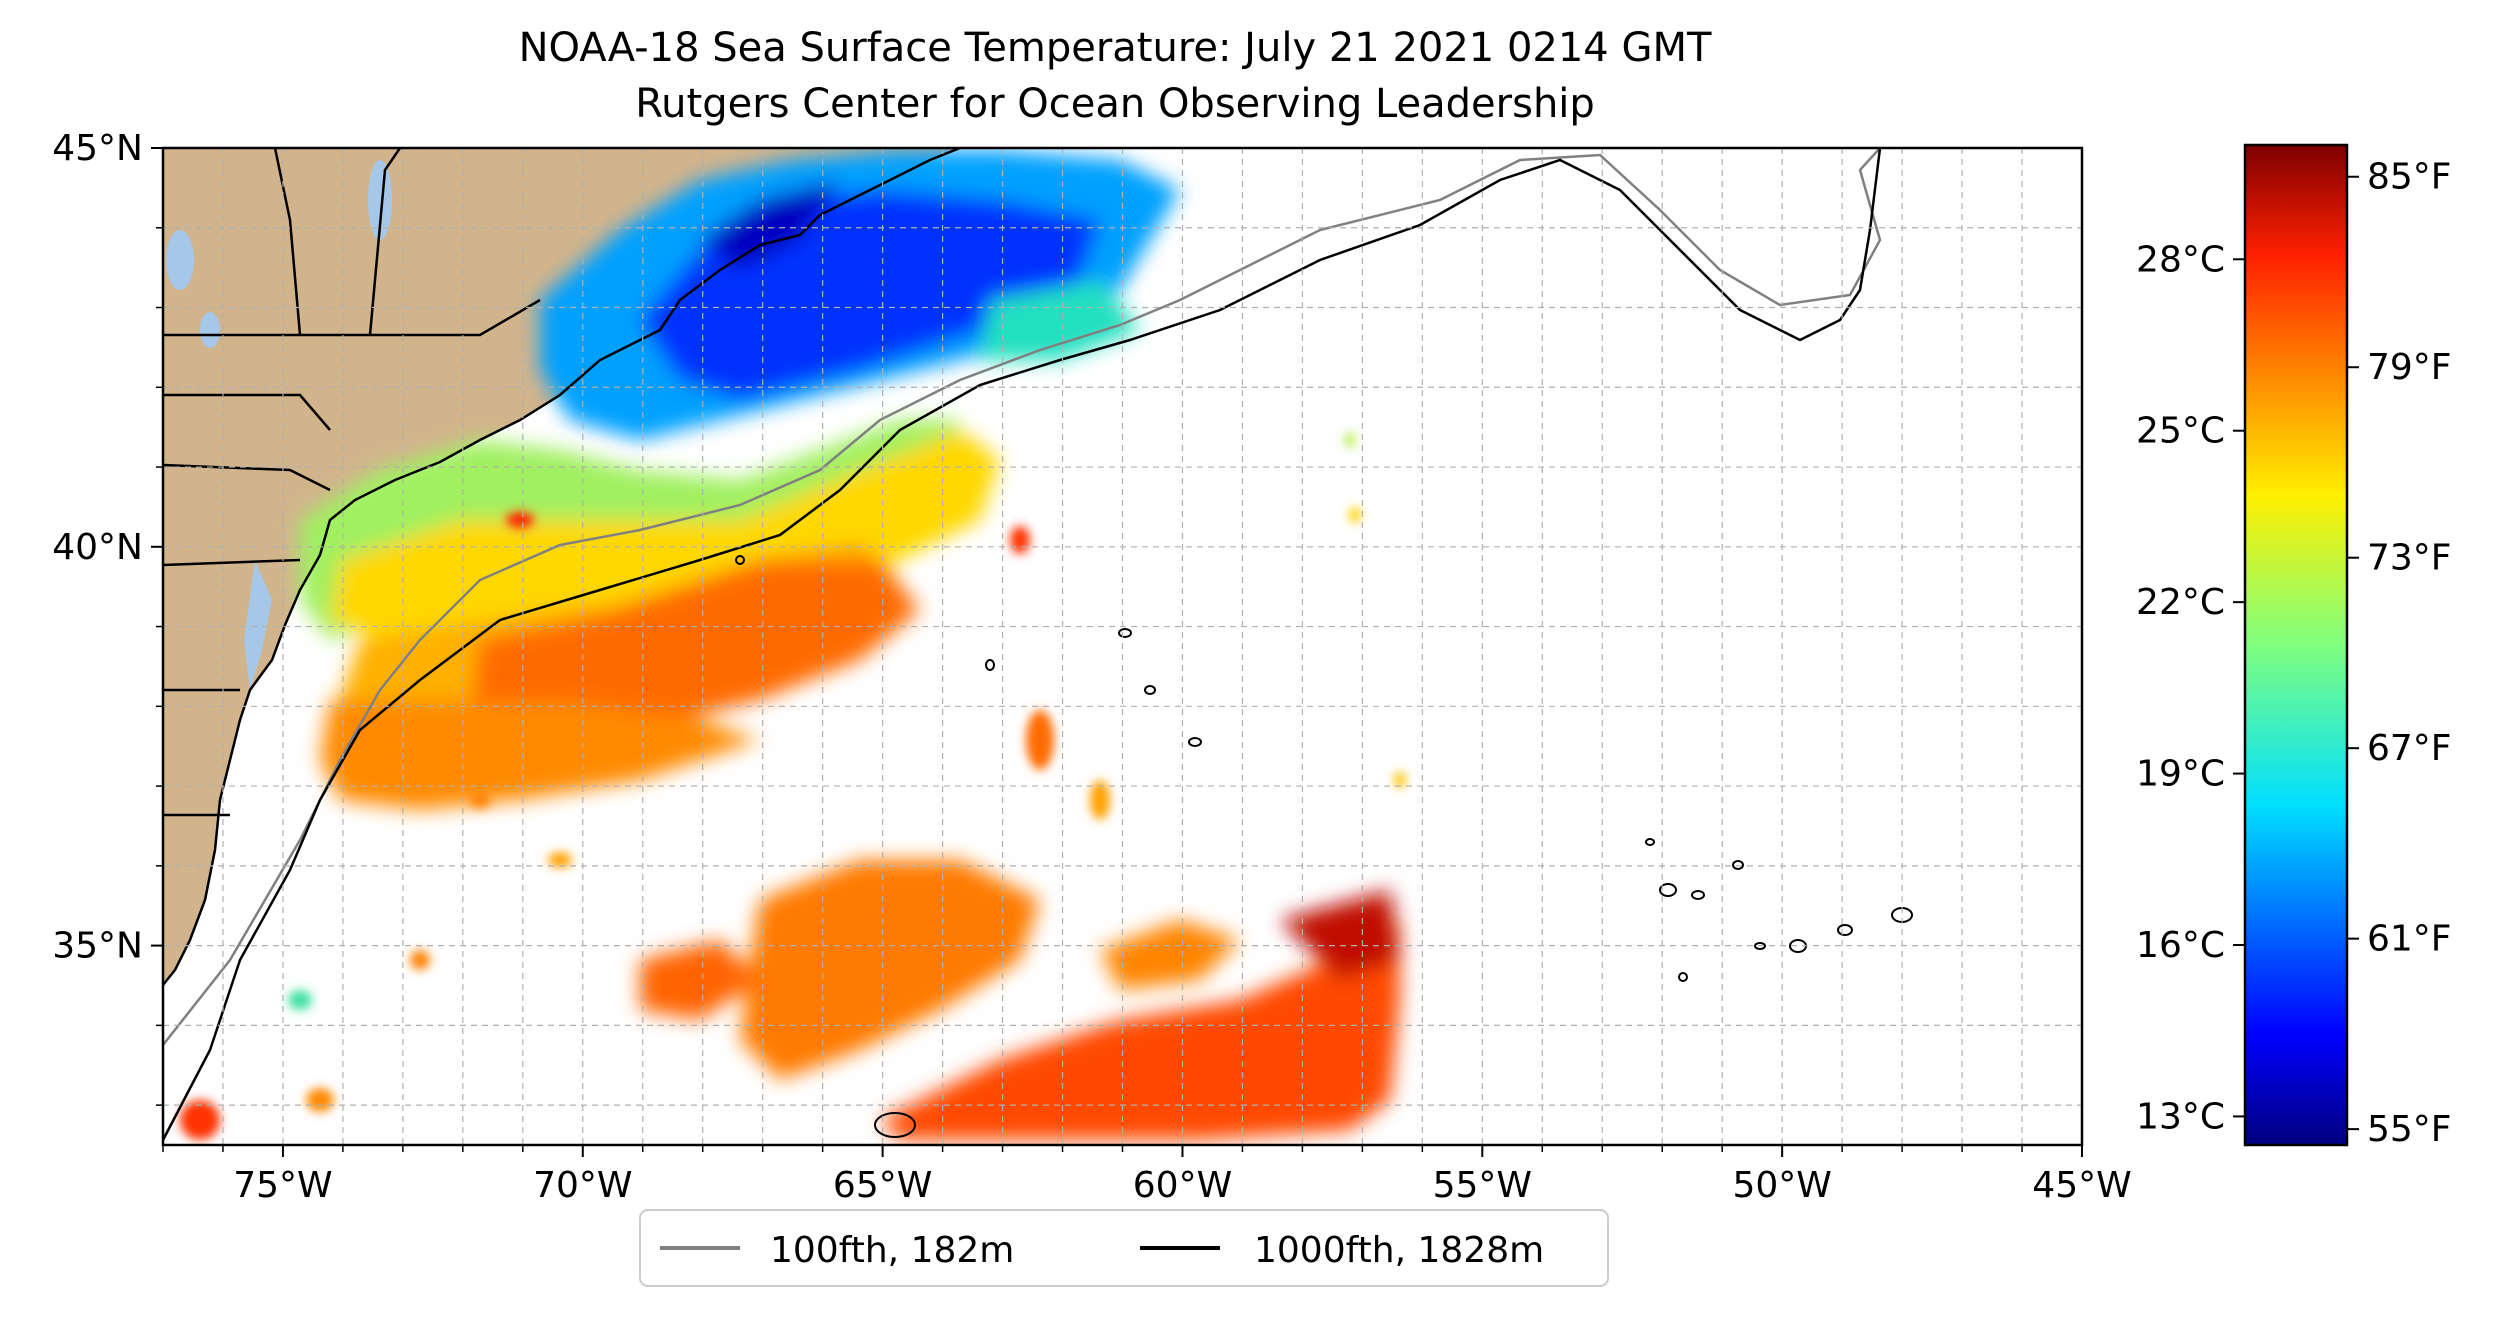 The height and width of the screenshot is (1318, 2502). Describe the element at coordinates (97, 946) in the screenshot. I see `lat-tick-label: 35°N` at that location.